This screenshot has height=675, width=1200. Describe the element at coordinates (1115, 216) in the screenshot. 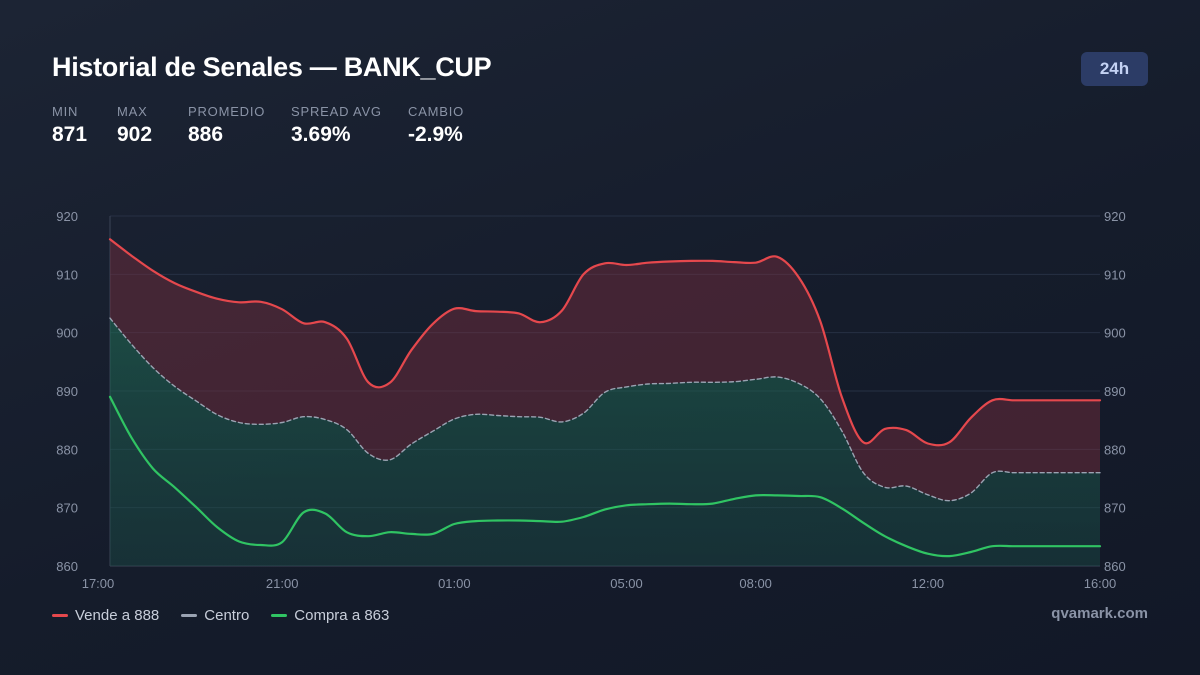

I see `y-tick-label-right: 920` at that location.